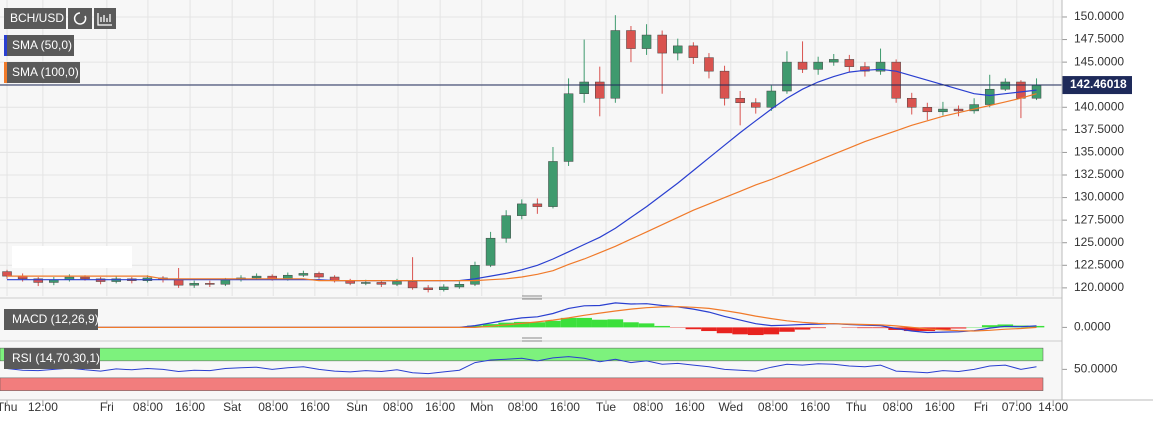  Describe the element at coordinates (5, 72) in the screenshot. I see `legend-swatch` at that location.